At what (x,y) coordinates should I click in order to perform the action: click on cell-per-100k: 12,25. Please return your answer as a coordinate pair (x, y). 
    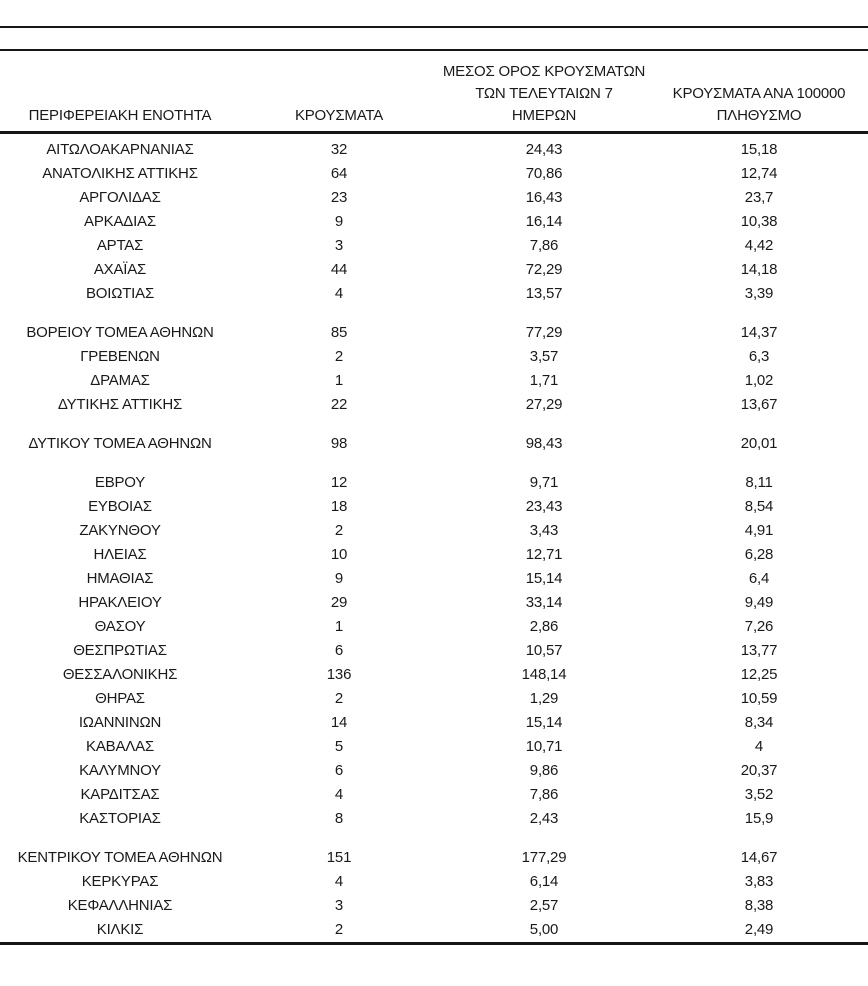
    Looking at the image, I should click on (759, 674).